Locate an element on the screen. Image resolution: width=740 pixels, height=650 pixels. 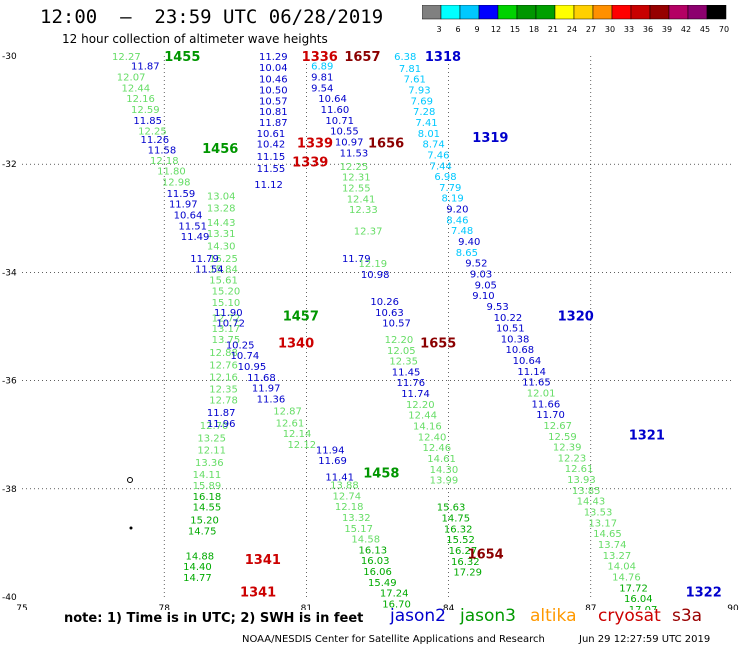
wave-height-value: 11.79 is located at coordinates (356, 259).